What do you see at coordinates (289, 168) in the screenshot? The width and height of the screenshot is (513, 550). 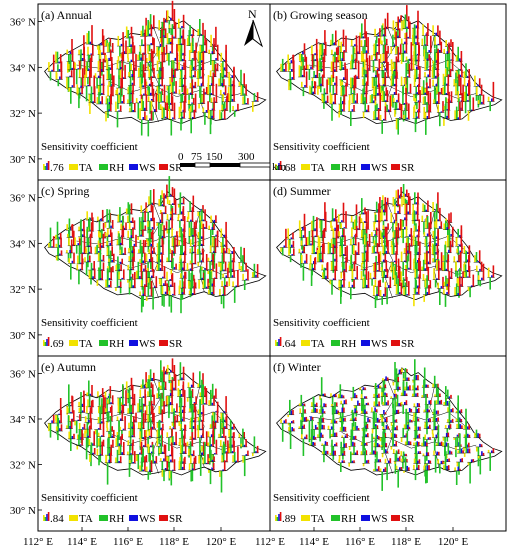 I see `legend-coef: .68` at bounding box center [289, 168].